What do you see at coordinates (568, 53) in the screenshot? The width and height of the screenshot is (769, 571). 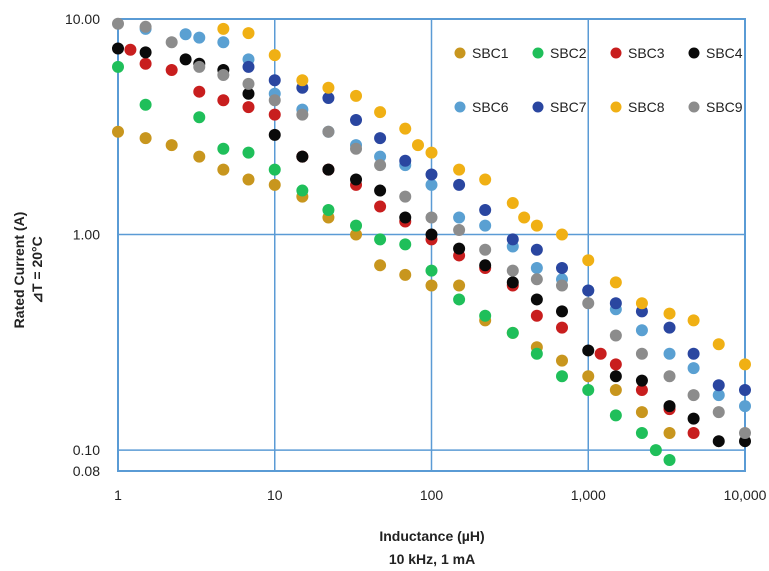 I see `legend-label: SBC2` at bounding box center [568, 53].